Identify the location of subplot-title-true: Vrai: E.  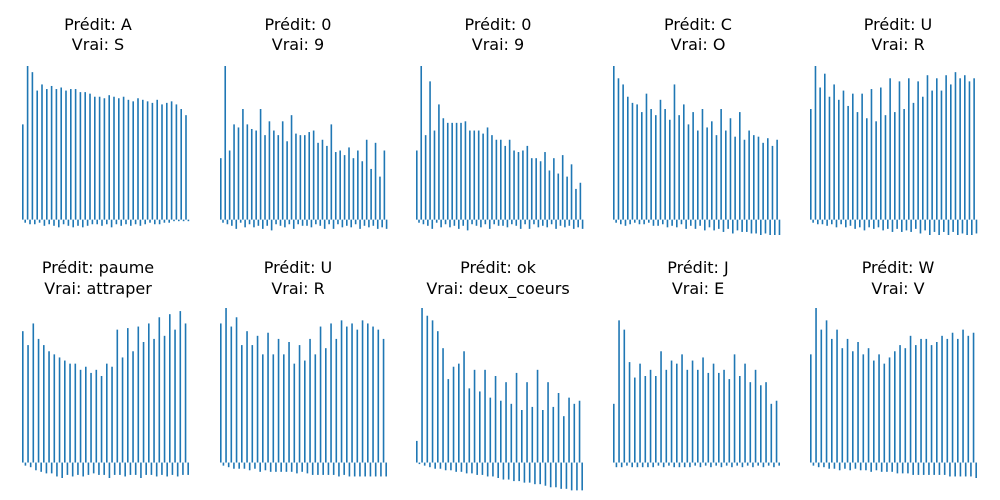
(698, 288).